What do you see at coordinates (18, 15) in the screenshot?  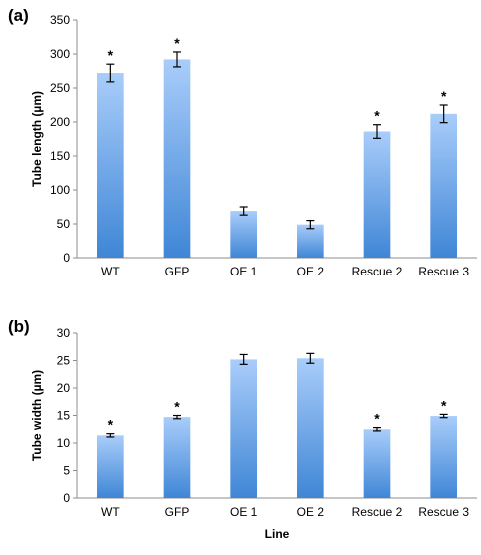 I see `panel-label-a: (a)` at bounding box center [18, 15].